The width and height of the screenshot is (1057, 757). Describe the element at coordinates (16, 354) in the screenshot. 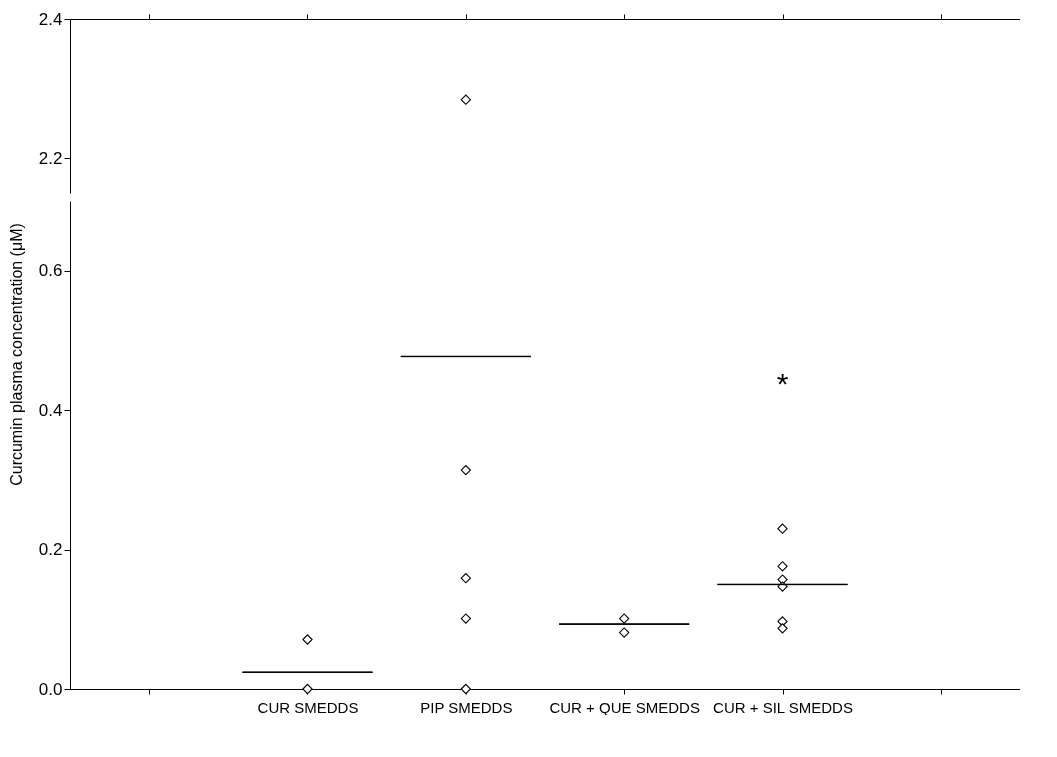

I see `y-axis-title: Curcumin plasma concentration (μM)` at that location.